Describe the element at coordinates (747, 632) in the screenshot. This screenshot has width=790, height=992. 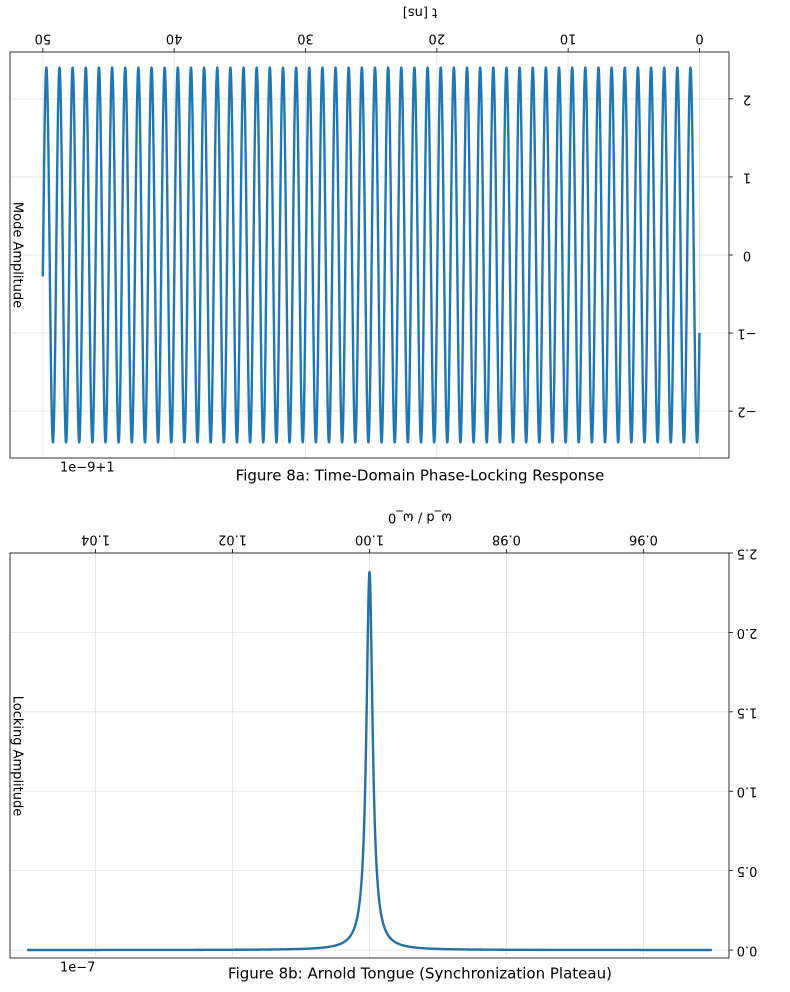
I see `y-tick-label: 2.0` at that location.